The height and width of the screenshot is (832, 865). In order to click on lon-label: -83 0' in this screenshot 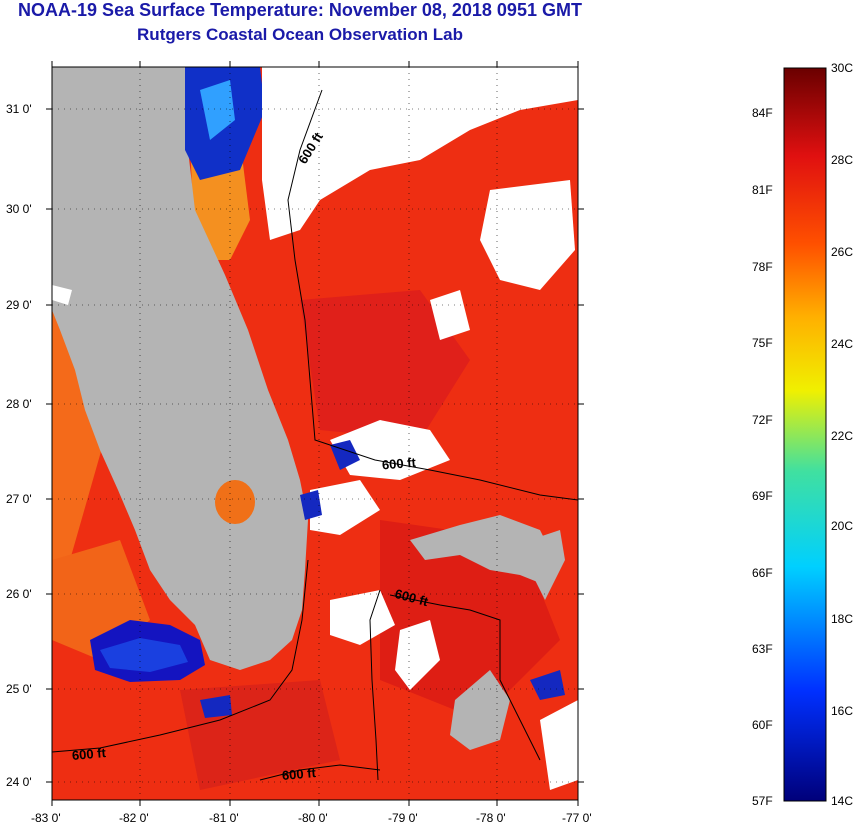, I will do `click(46, 818)`.